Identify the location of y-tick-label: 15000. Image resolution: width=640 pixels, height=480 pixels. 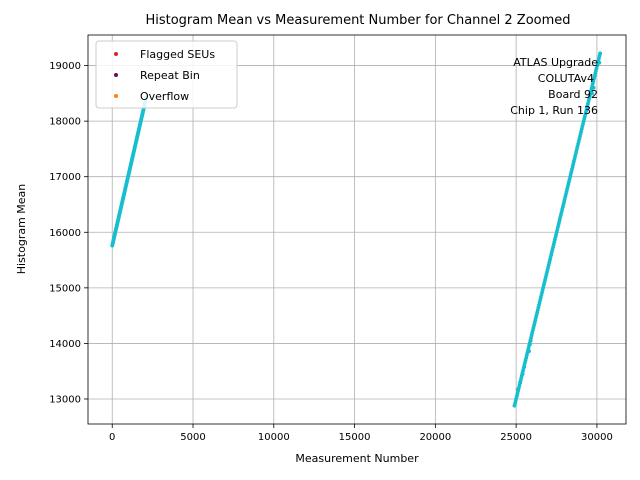
(65, 288).